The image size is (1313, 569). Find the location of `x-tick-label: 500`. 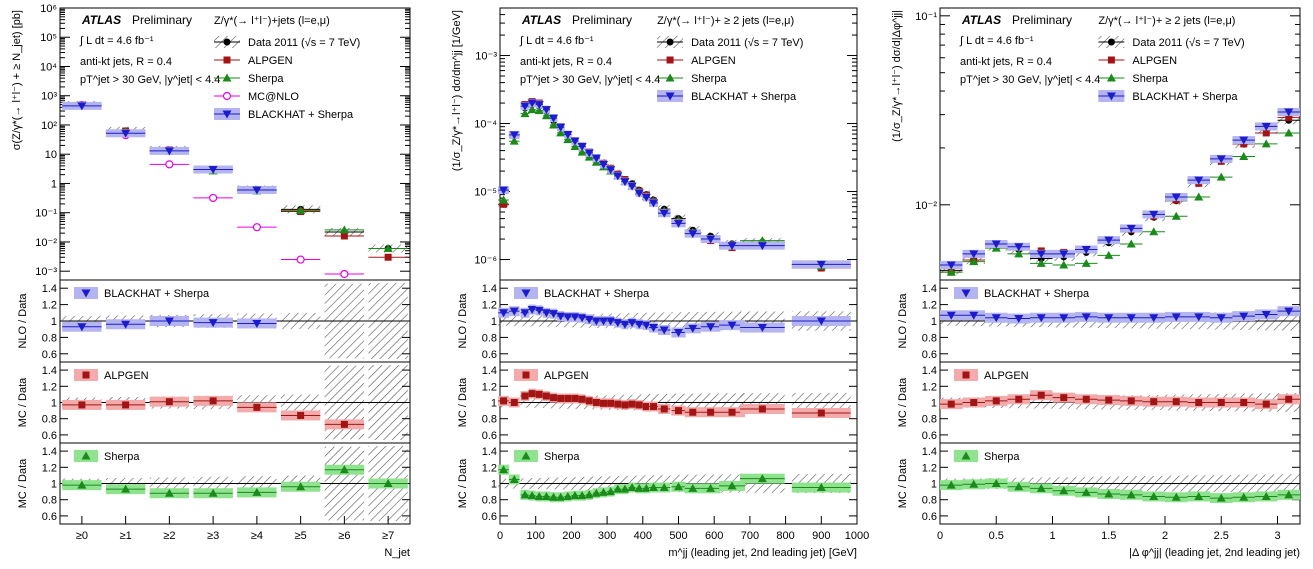

x-tick-label: 500 is located at coordinates (678, 536).